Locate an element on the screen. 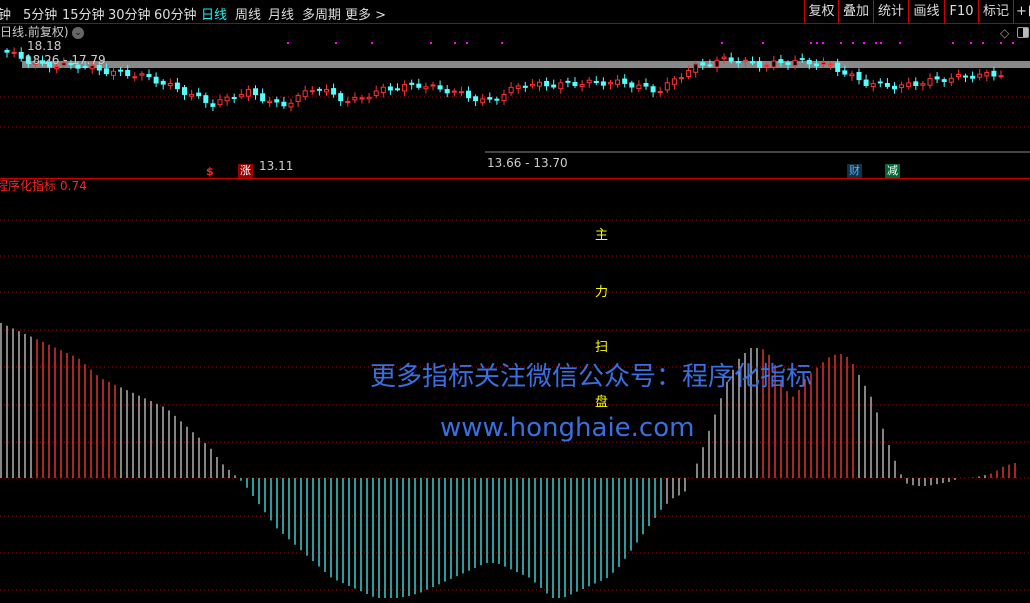  panel-toggle-icon is located at coordinates (1023, 32).